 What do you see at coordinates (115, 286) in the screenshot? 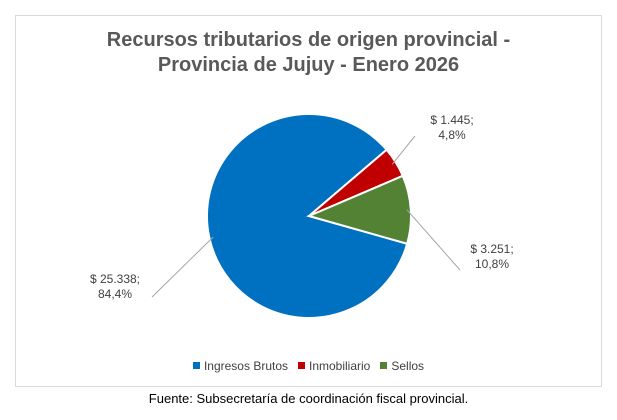
I see `data-label-ingresos-brutos: $ 25.338; 84,4%` at bounding box center [115, 286].